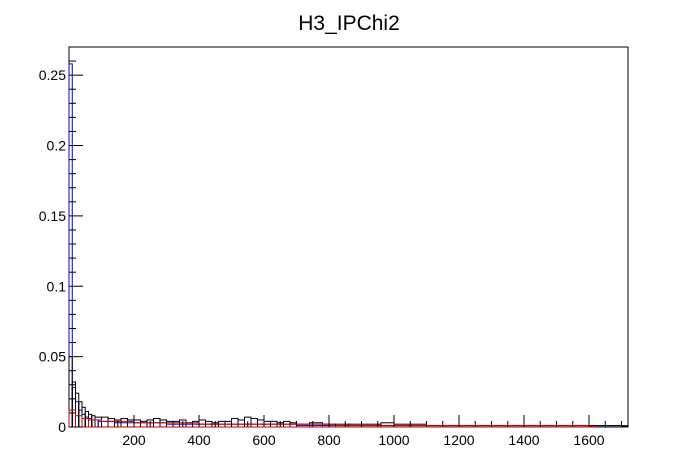 The width and height of the screenshot is (698, 474). What do you see at coordinates (264, 440) in the screenshot?
I see `x-tick-label-2: 600` at bounding box center [264, 440].